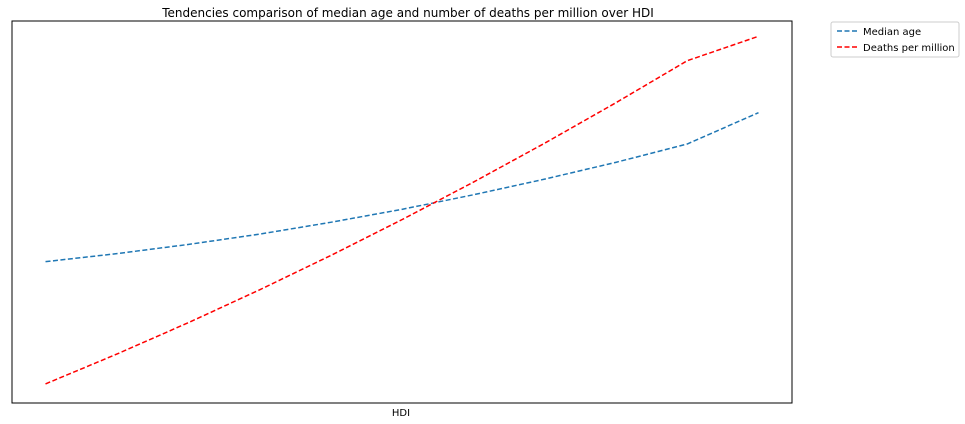 The height and width of the screenshot is (424, 965). I want to click on legend: Median age Deaths per million, so click(895, 39).